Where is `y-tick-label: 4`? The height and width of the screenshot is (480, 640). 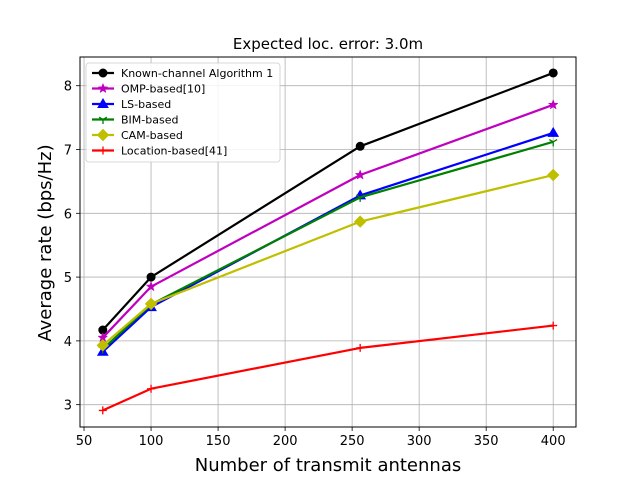 y-tick-label: 4 is located at coordinates (68, 342).